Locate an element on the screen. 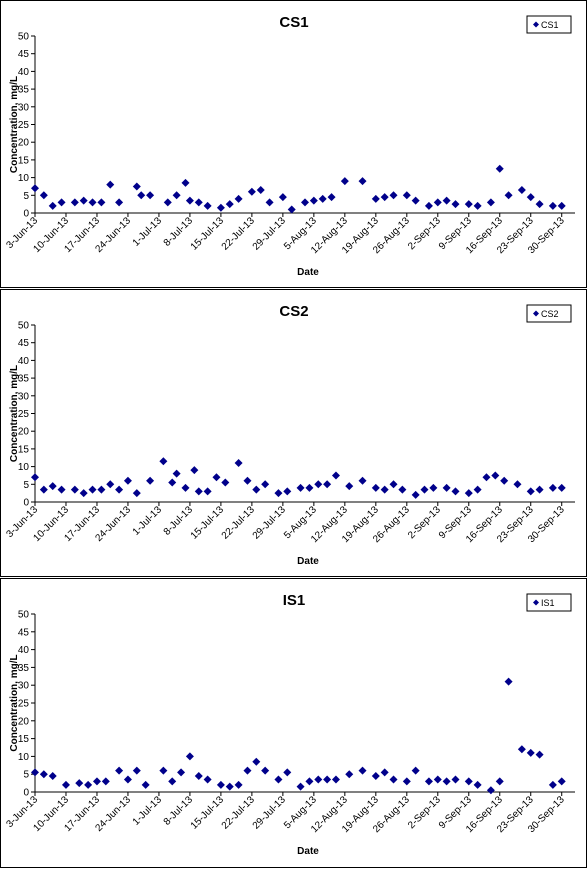 Image resolution: width=587 pixels, height=869 pixels. y-tick-label: 30 is located at coordinates (24, 686).